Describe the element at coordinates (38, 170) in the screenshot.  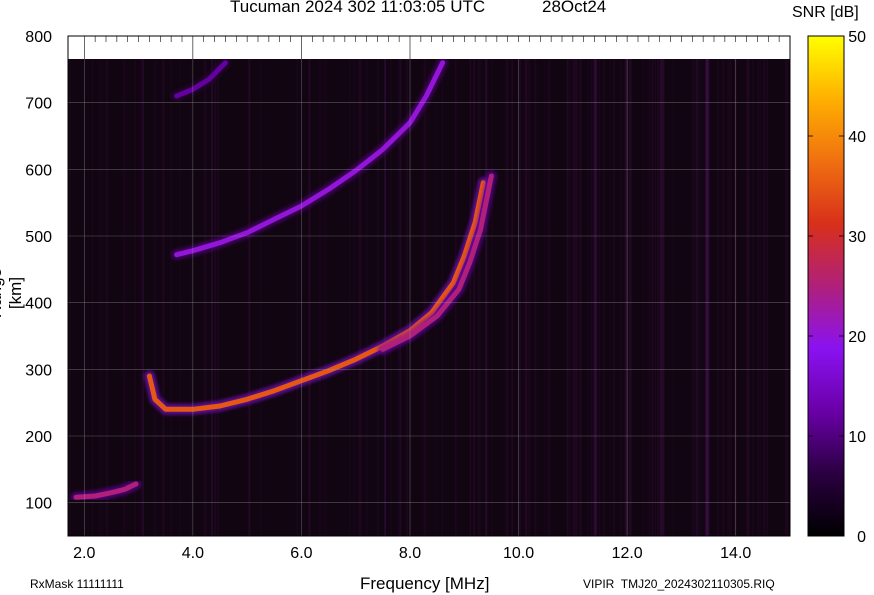
I see `y-tick-label: 600` at that location.